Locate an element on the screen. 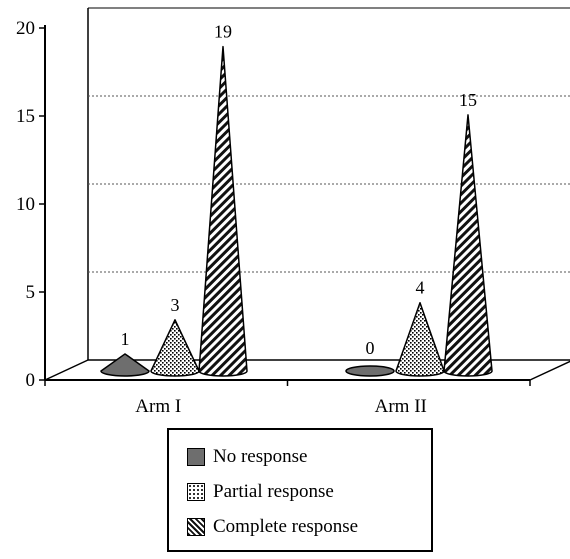 The width and height of the screenshot is (570, 559). x-tick-label: Arm I is located at coordinates (158, 406).